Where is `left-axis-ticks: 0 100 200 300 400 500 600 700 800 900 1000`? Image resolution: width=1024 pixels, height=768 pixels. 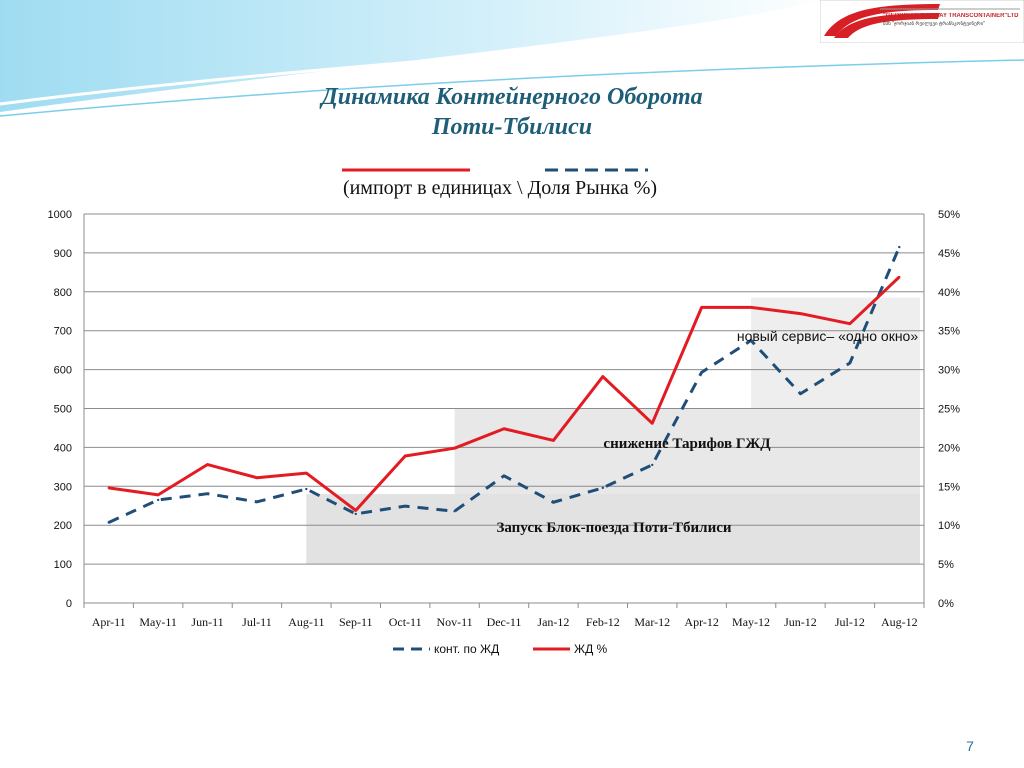
left-axis-ticks: 0 100 200 300 400 500 600 700 800 900 1000 is located at coordinates (60, 409).